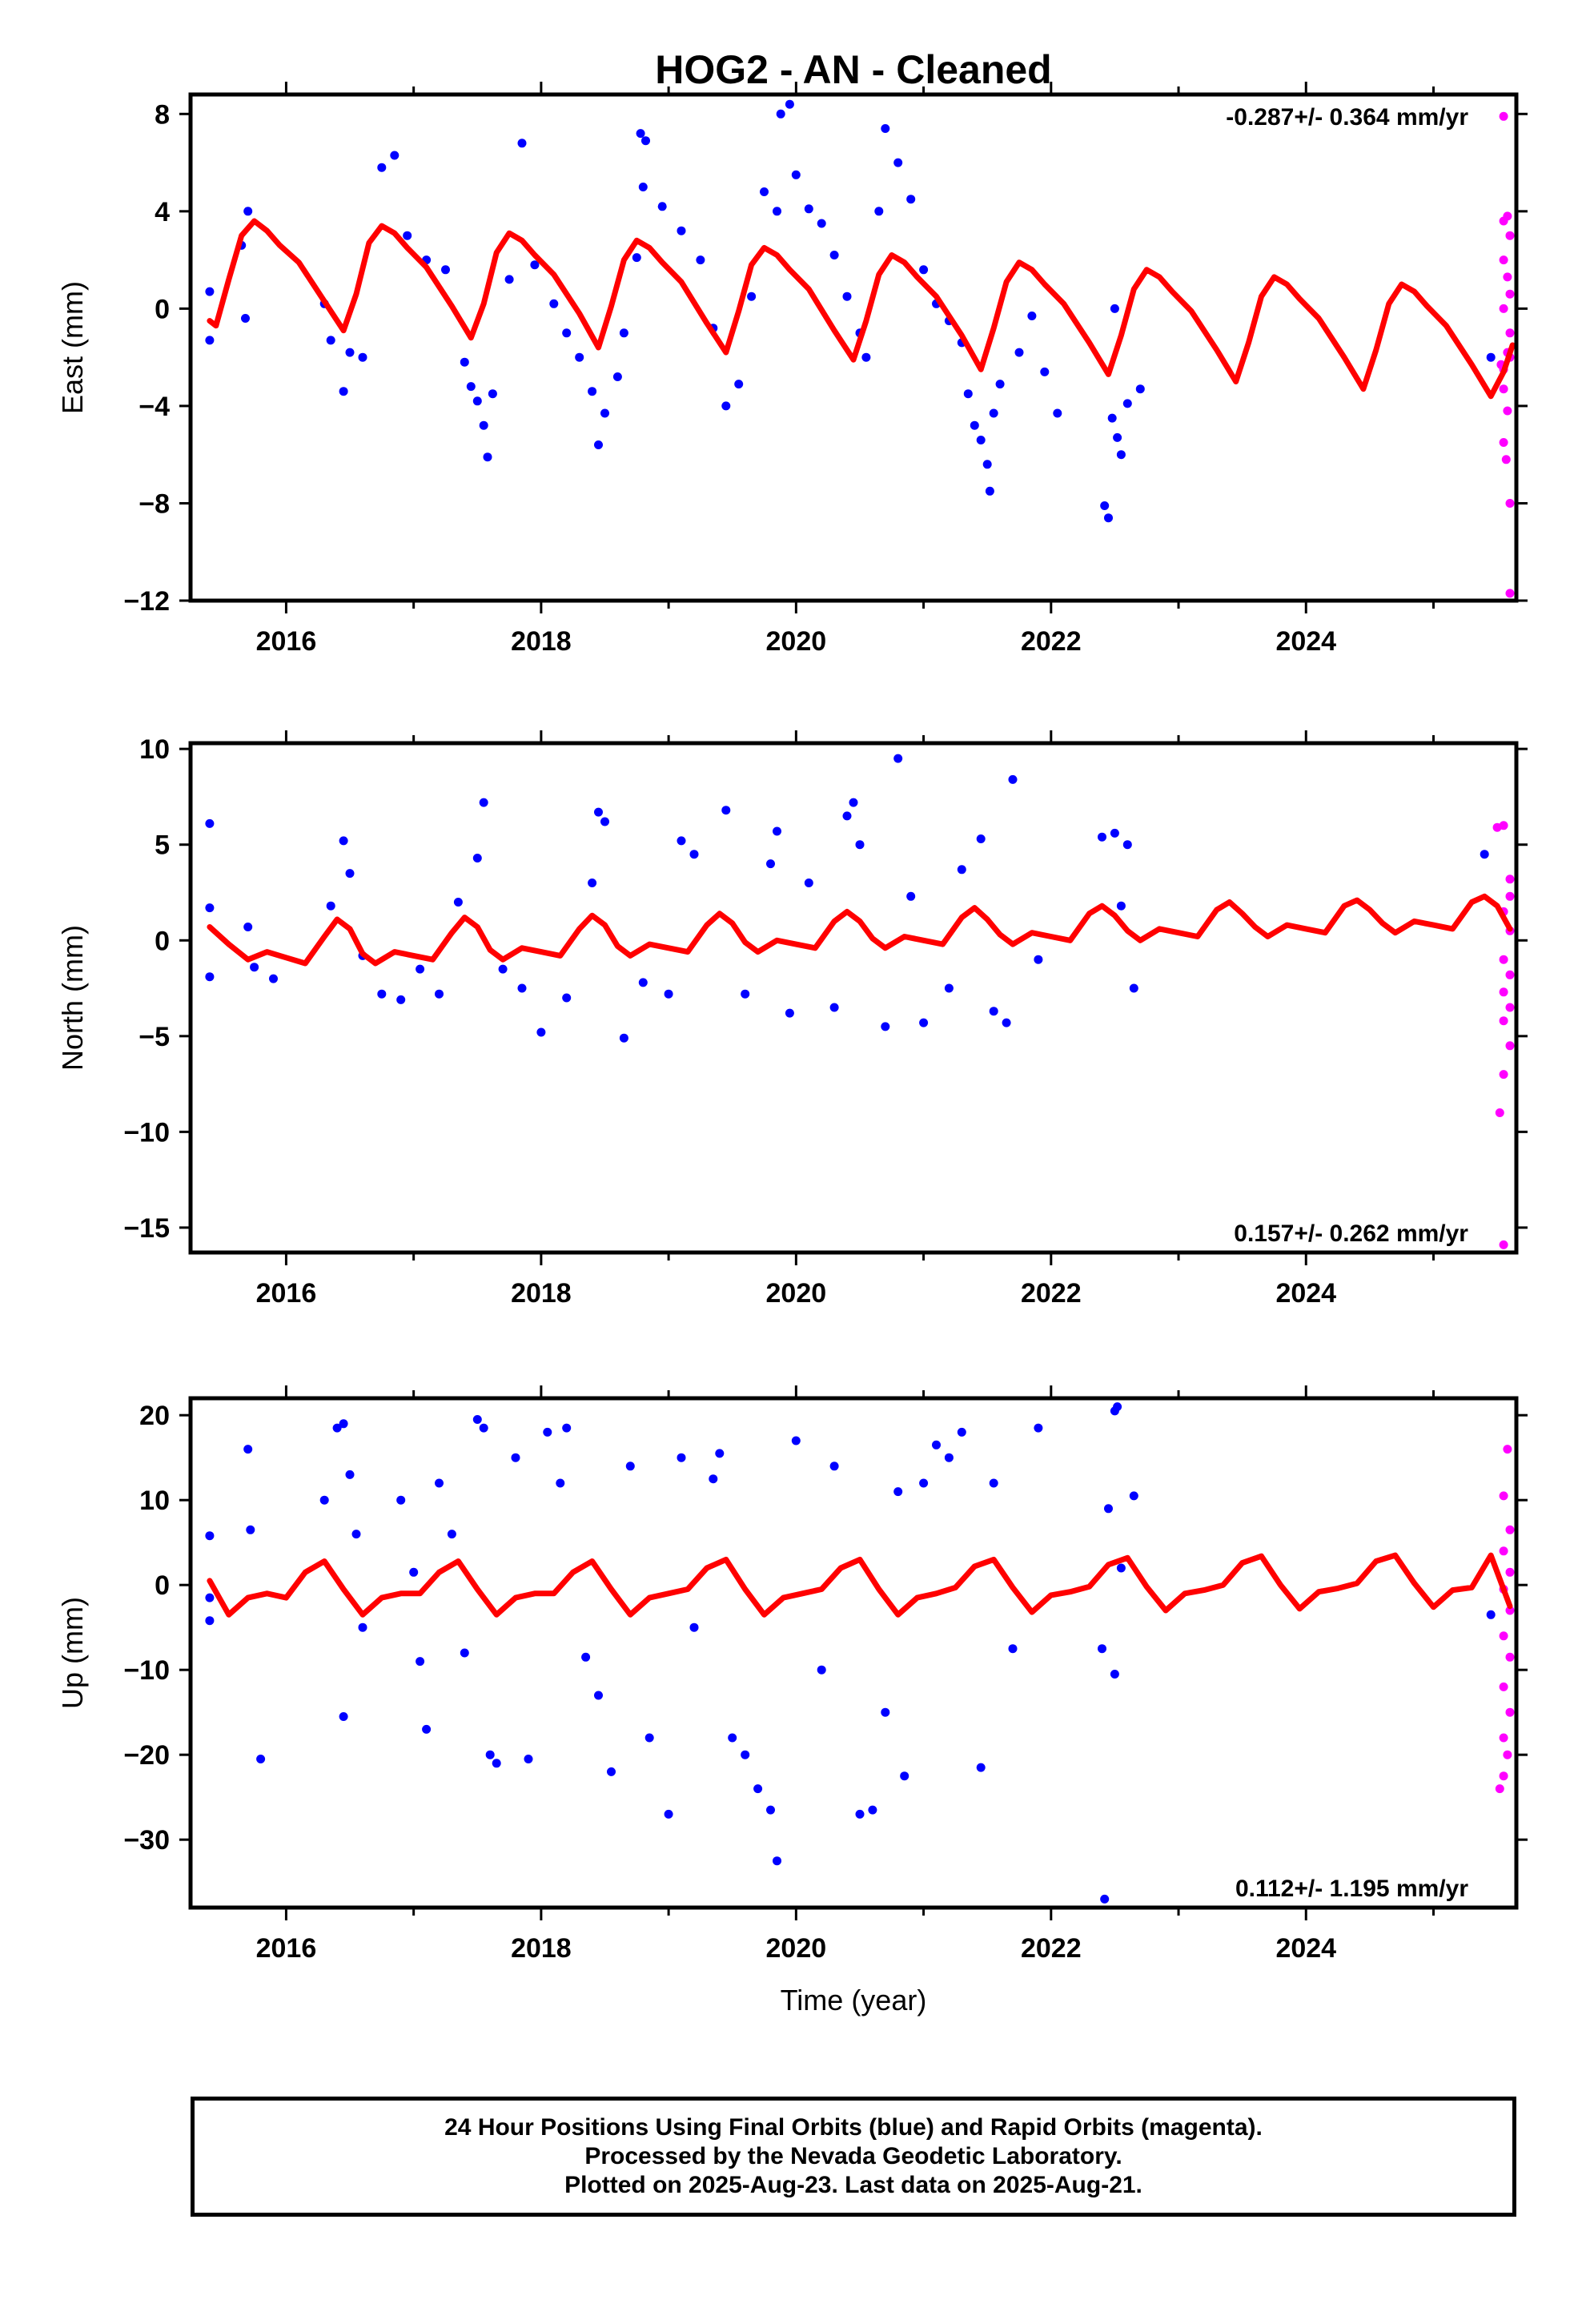  I want to click on velocity-label: 0.112+/- 1.195 mm/yr, so click(1352, 1889).